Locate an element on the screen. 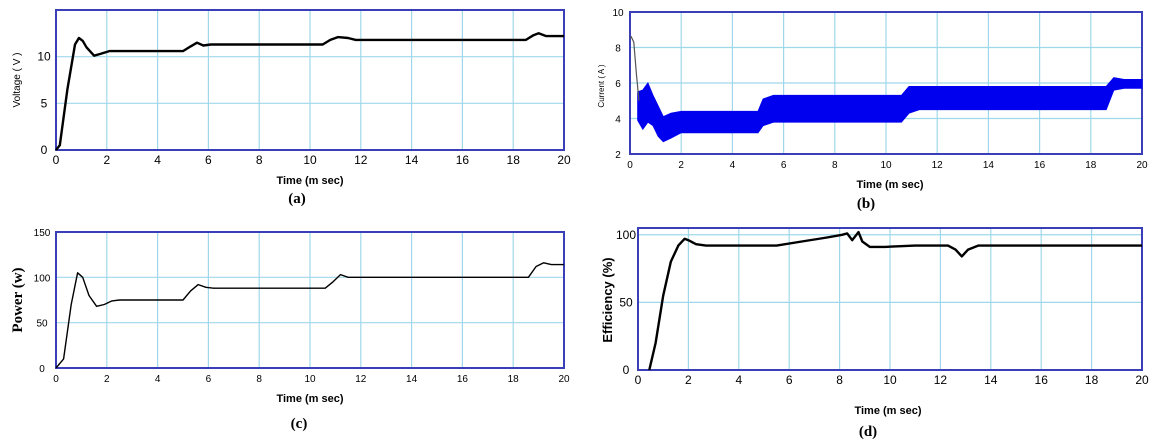 Image resolution: width=1155 pixels, height=442 pixels. y-axis-label: Power (w) is located at coordinates (18, 299).